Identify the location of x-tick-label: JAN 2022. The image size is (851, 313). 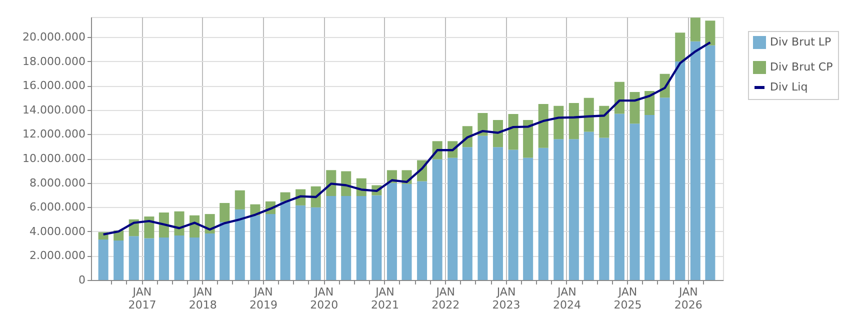
(446, 299).